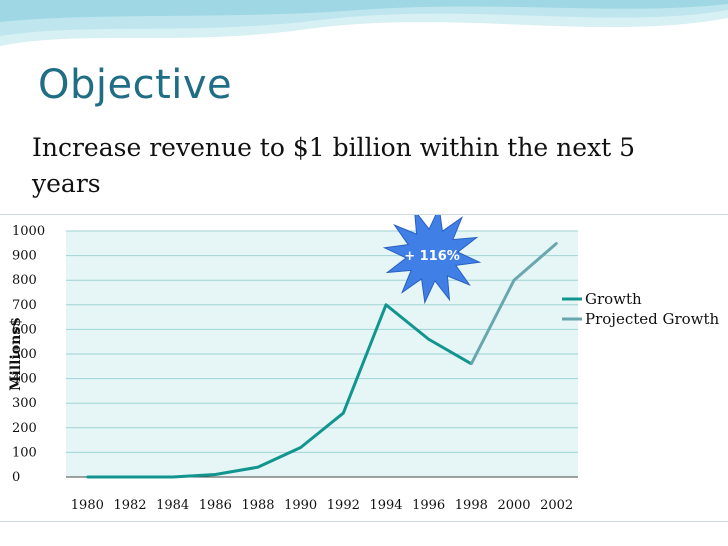 Image resolution: width=728 pixels, height=546 pixels. Describe the element at coordinates (16, 477) in the screenshot. I see `y-tick-label: 0` at that location.